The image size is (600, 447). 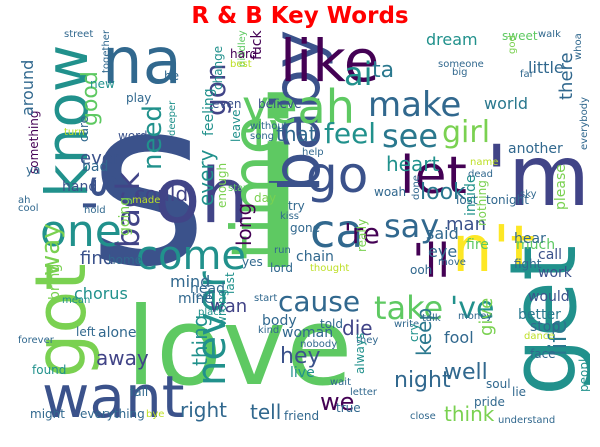 I want to click on word-big-95: big, so click(x=460, y=72).